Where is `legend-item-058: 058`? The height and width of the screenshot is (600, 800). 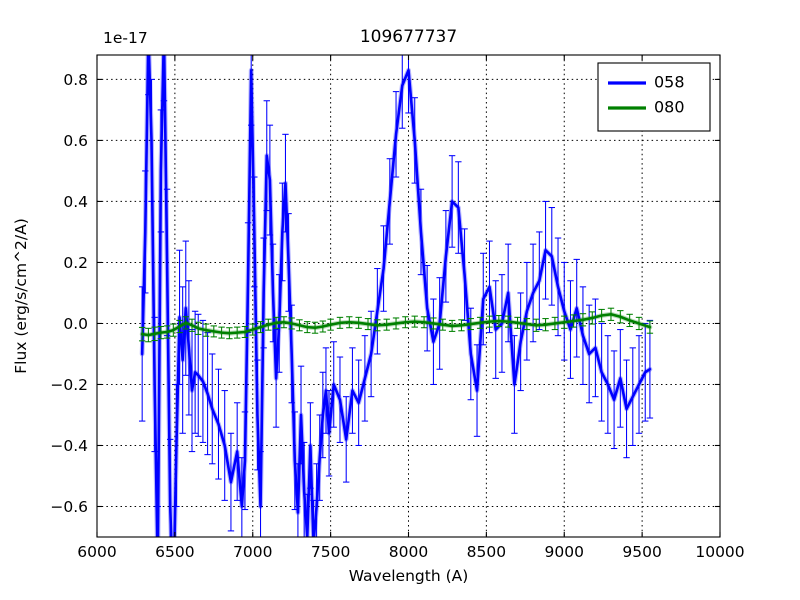
legend-item-058: 058 is located at coordinates (646, 82).